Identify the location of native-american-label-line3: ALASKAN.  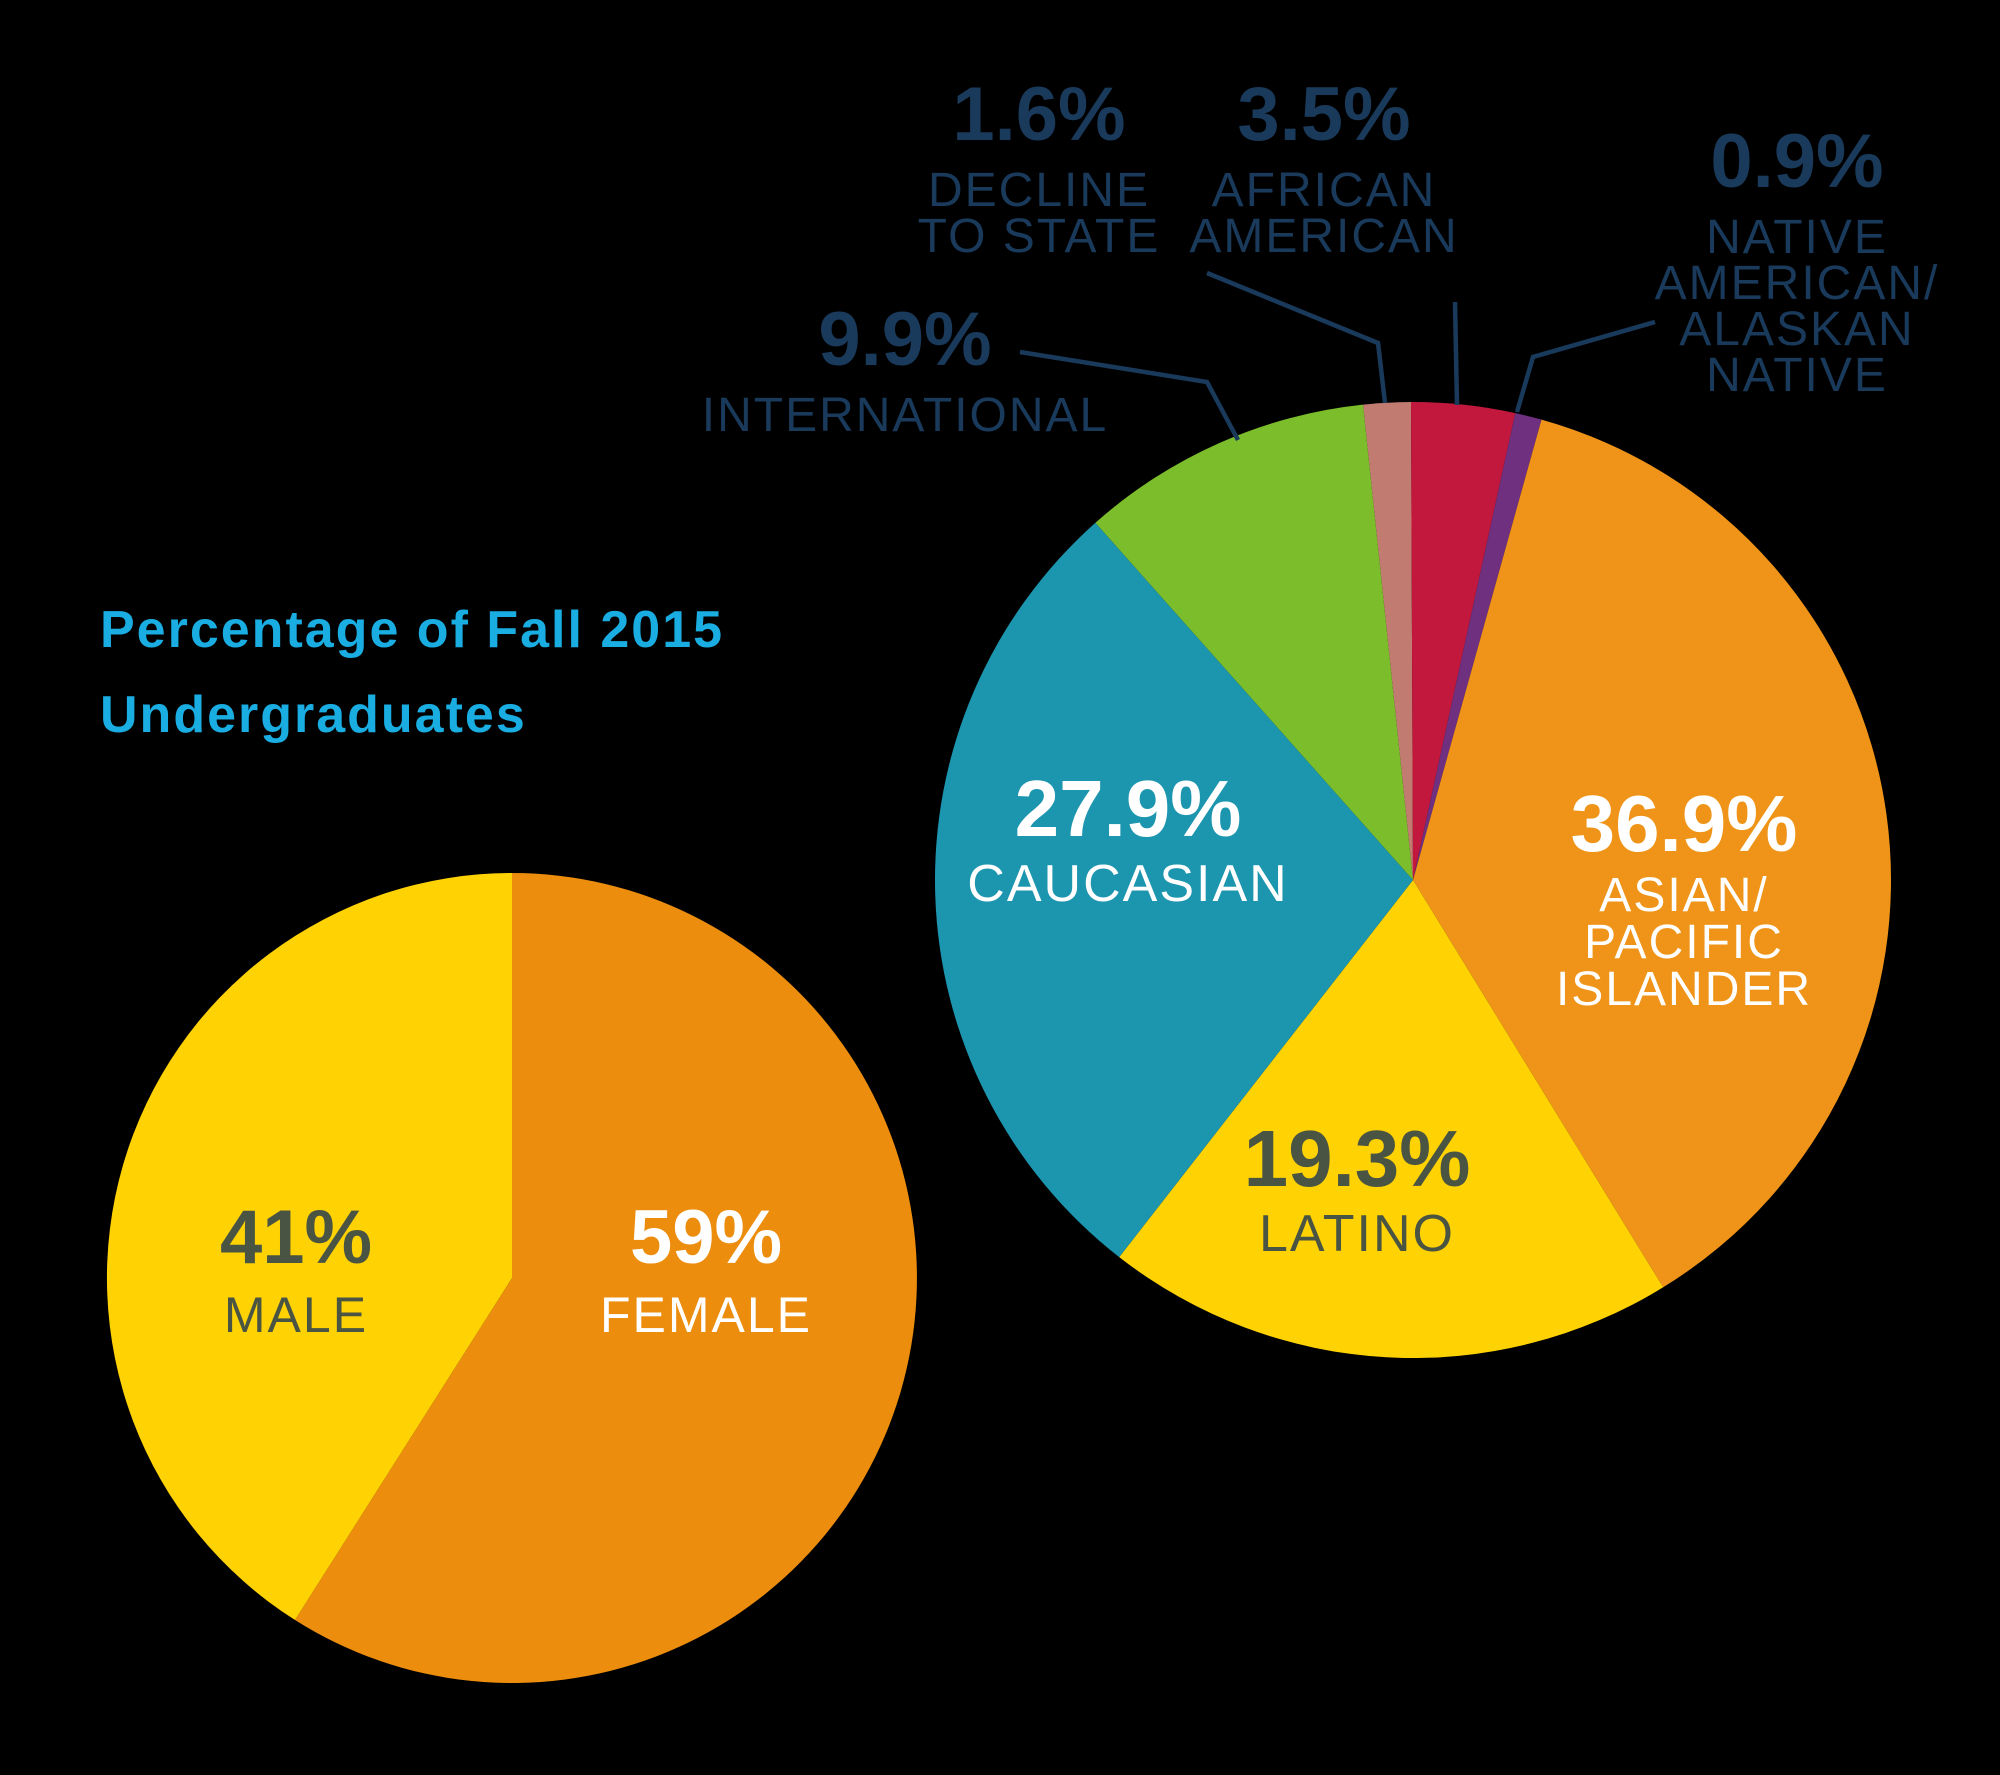
(1797, 329).